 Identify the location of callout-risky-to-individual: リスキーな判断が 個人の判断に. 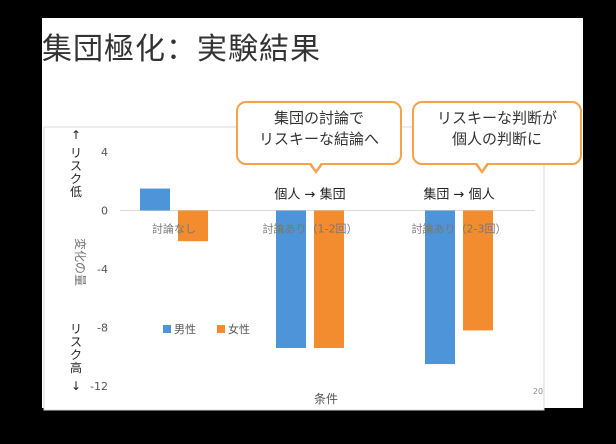
(497, 137).